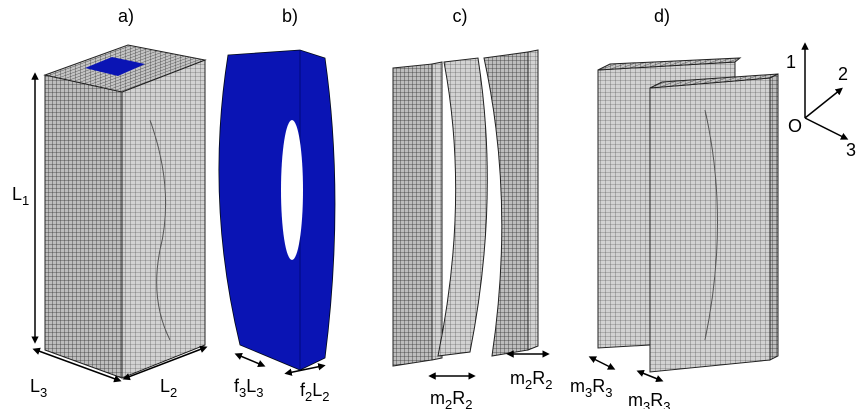 This screenshot has height=409, width=857. What do you see at coordinates (851, 150) in the screenshot?
I see `axis-label: 3` at bounding box center [851, 150].